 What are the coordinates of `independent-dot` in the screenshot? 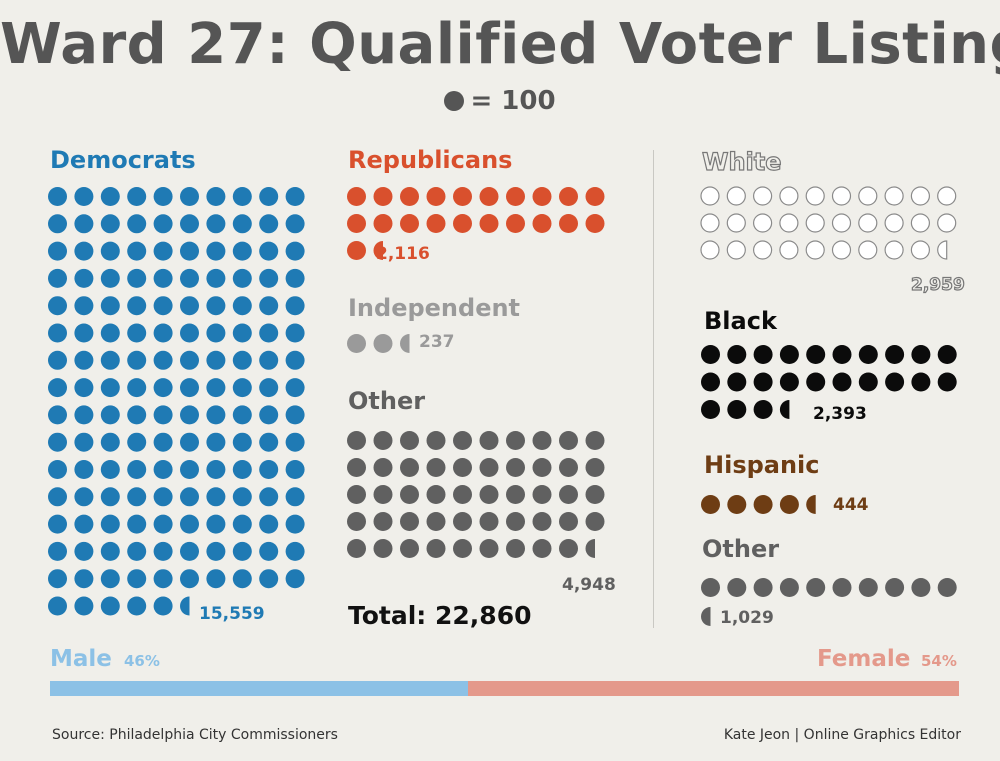 It's located at (356, 343).